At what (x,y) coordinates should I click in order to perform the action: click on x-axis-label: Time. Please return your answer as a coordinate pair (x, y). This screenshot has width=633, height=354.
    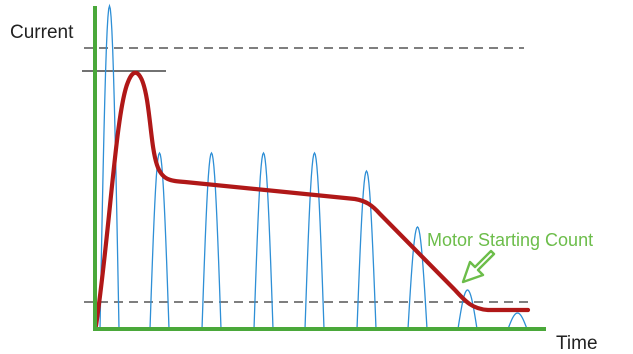
    Looking at the image, I should click on (577, 343).